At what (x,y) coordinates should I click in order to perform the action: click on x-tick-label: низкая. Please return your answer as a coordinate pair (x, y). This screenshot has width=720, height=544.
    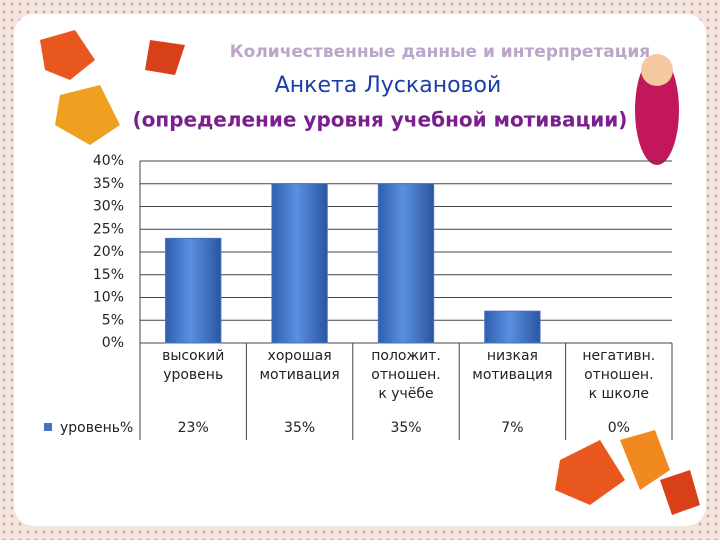
    Looking at the image, I should click on (512, 356).